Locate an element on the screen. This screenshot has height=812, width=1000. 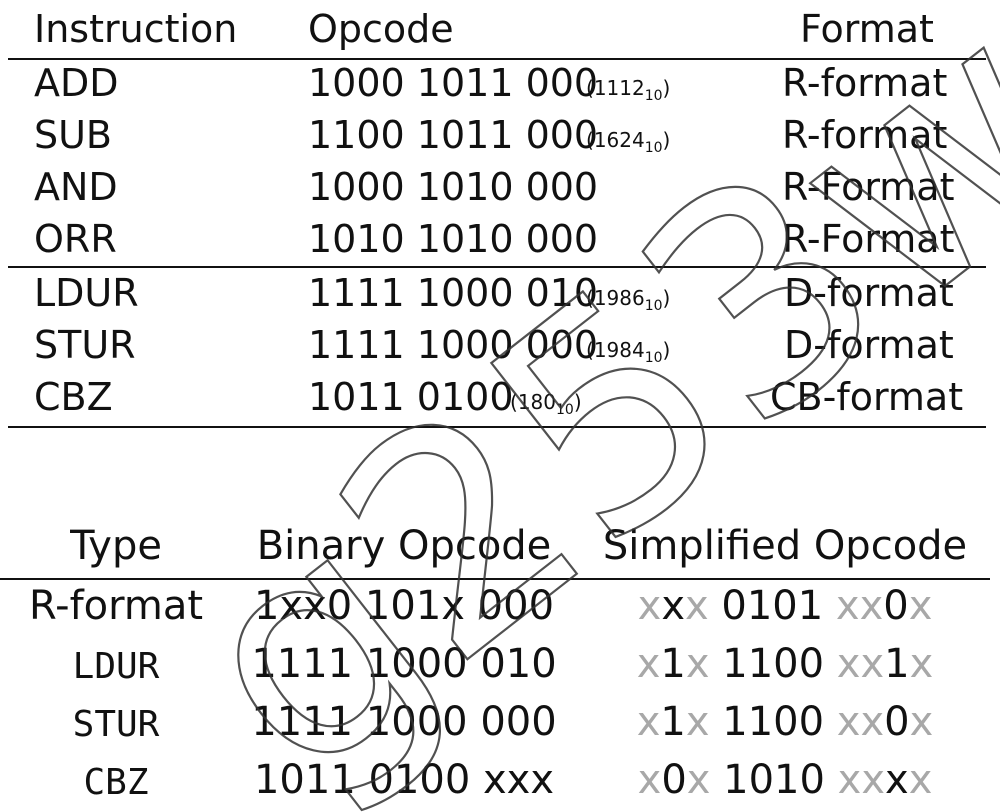
decimal-note-cbz: (18010) is located at coordinates (546, 404).